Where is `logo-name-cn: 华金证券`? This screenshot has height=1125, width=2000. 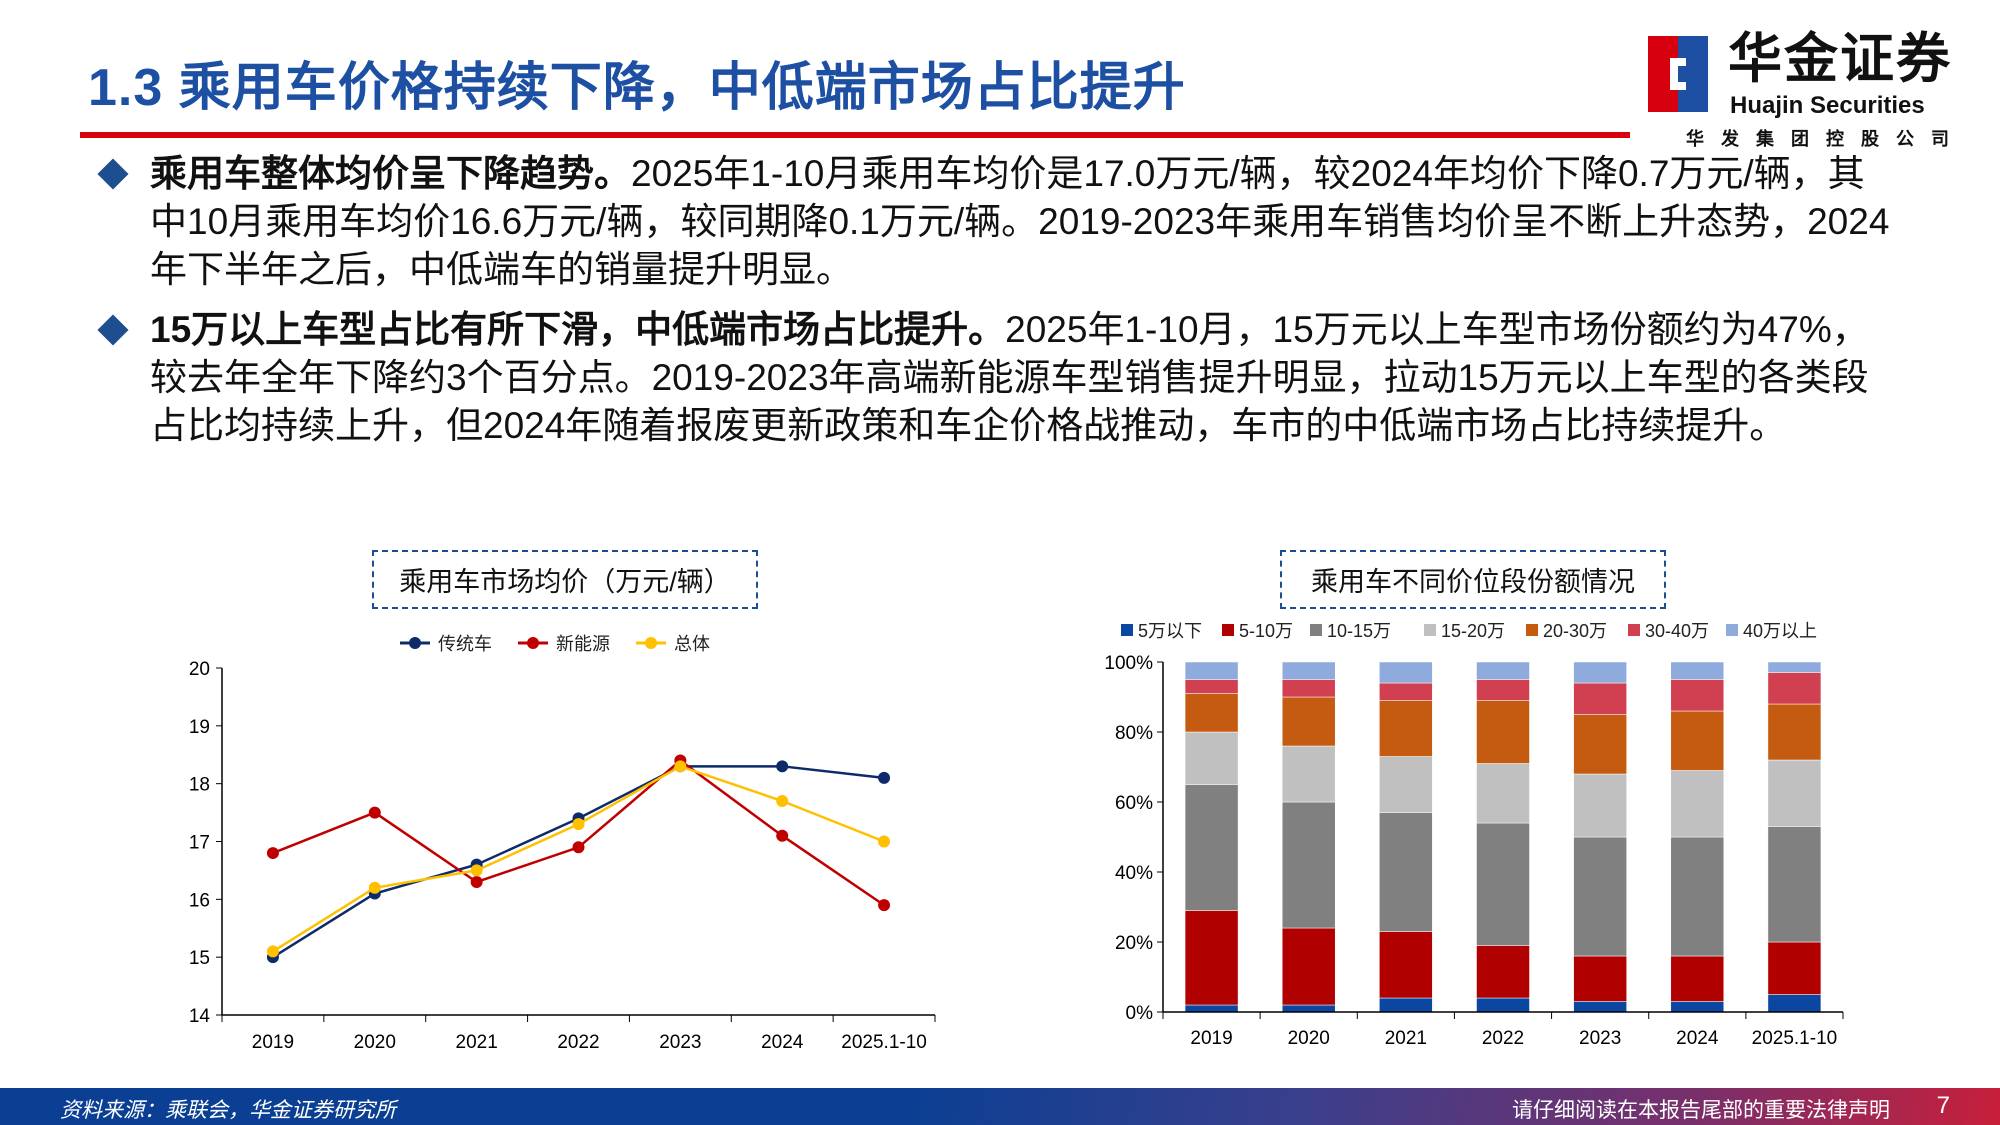 logo-name-cn: 华金证券 is located at coordinates (1840, 59).